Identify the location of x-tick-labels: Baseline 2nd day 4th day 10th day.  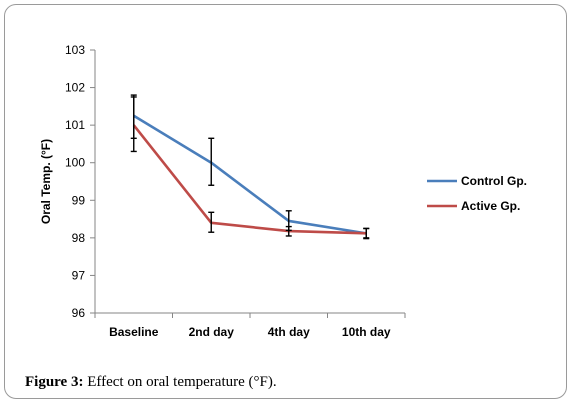
(250, 332).